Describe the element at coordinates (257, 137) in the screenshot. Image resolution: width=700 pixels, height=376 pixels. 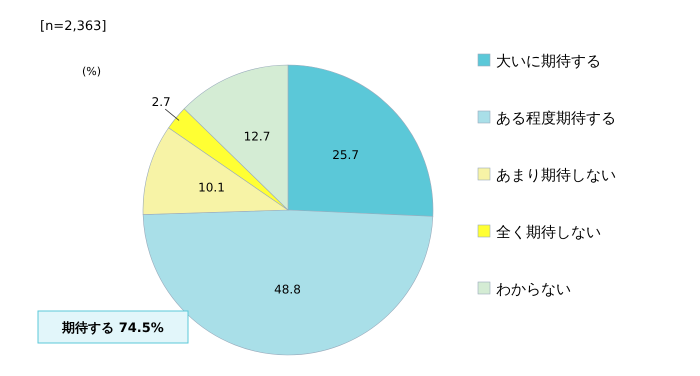
I see `data-label: 12.7` at that location.